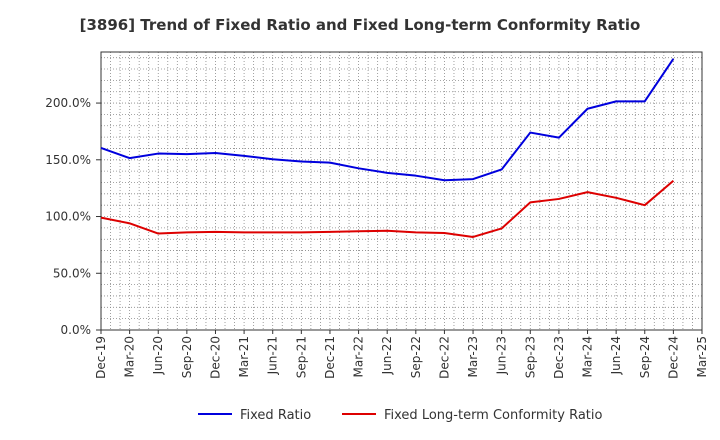 The height and width of the screenshot is (440, 720). What do you see at coordinates (273, 355) in the screenshot?
I see `x-tick-label: Jun-21` at bounding box center [273, 355].